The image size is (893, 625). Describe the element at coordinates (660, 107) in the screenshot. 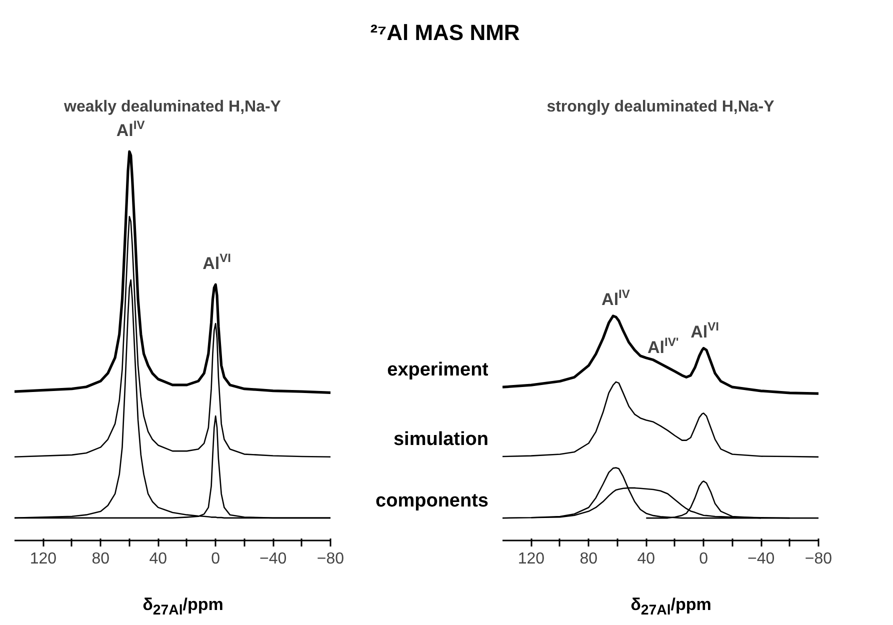

I see `chart-title: strongly dealuminated H,Na-Y` at that location.